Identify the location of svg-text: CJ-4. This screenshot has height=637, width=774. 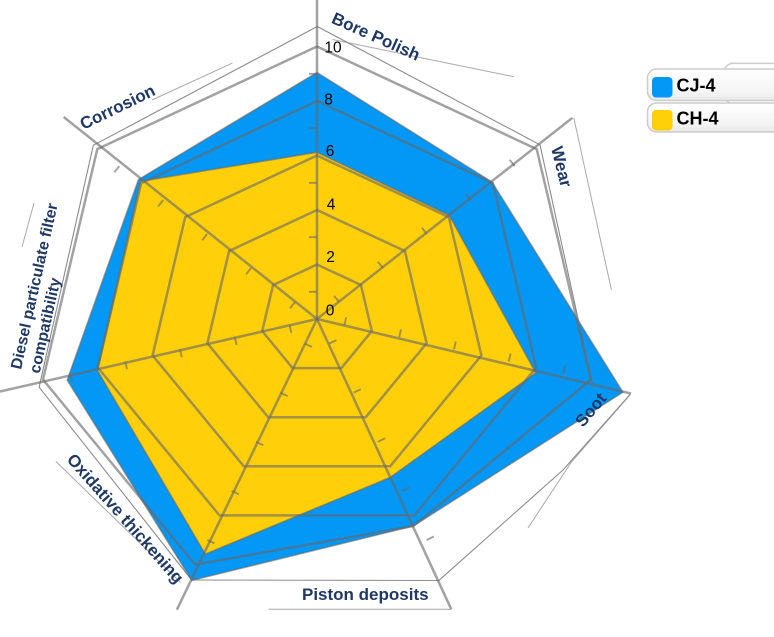
(696, 86).